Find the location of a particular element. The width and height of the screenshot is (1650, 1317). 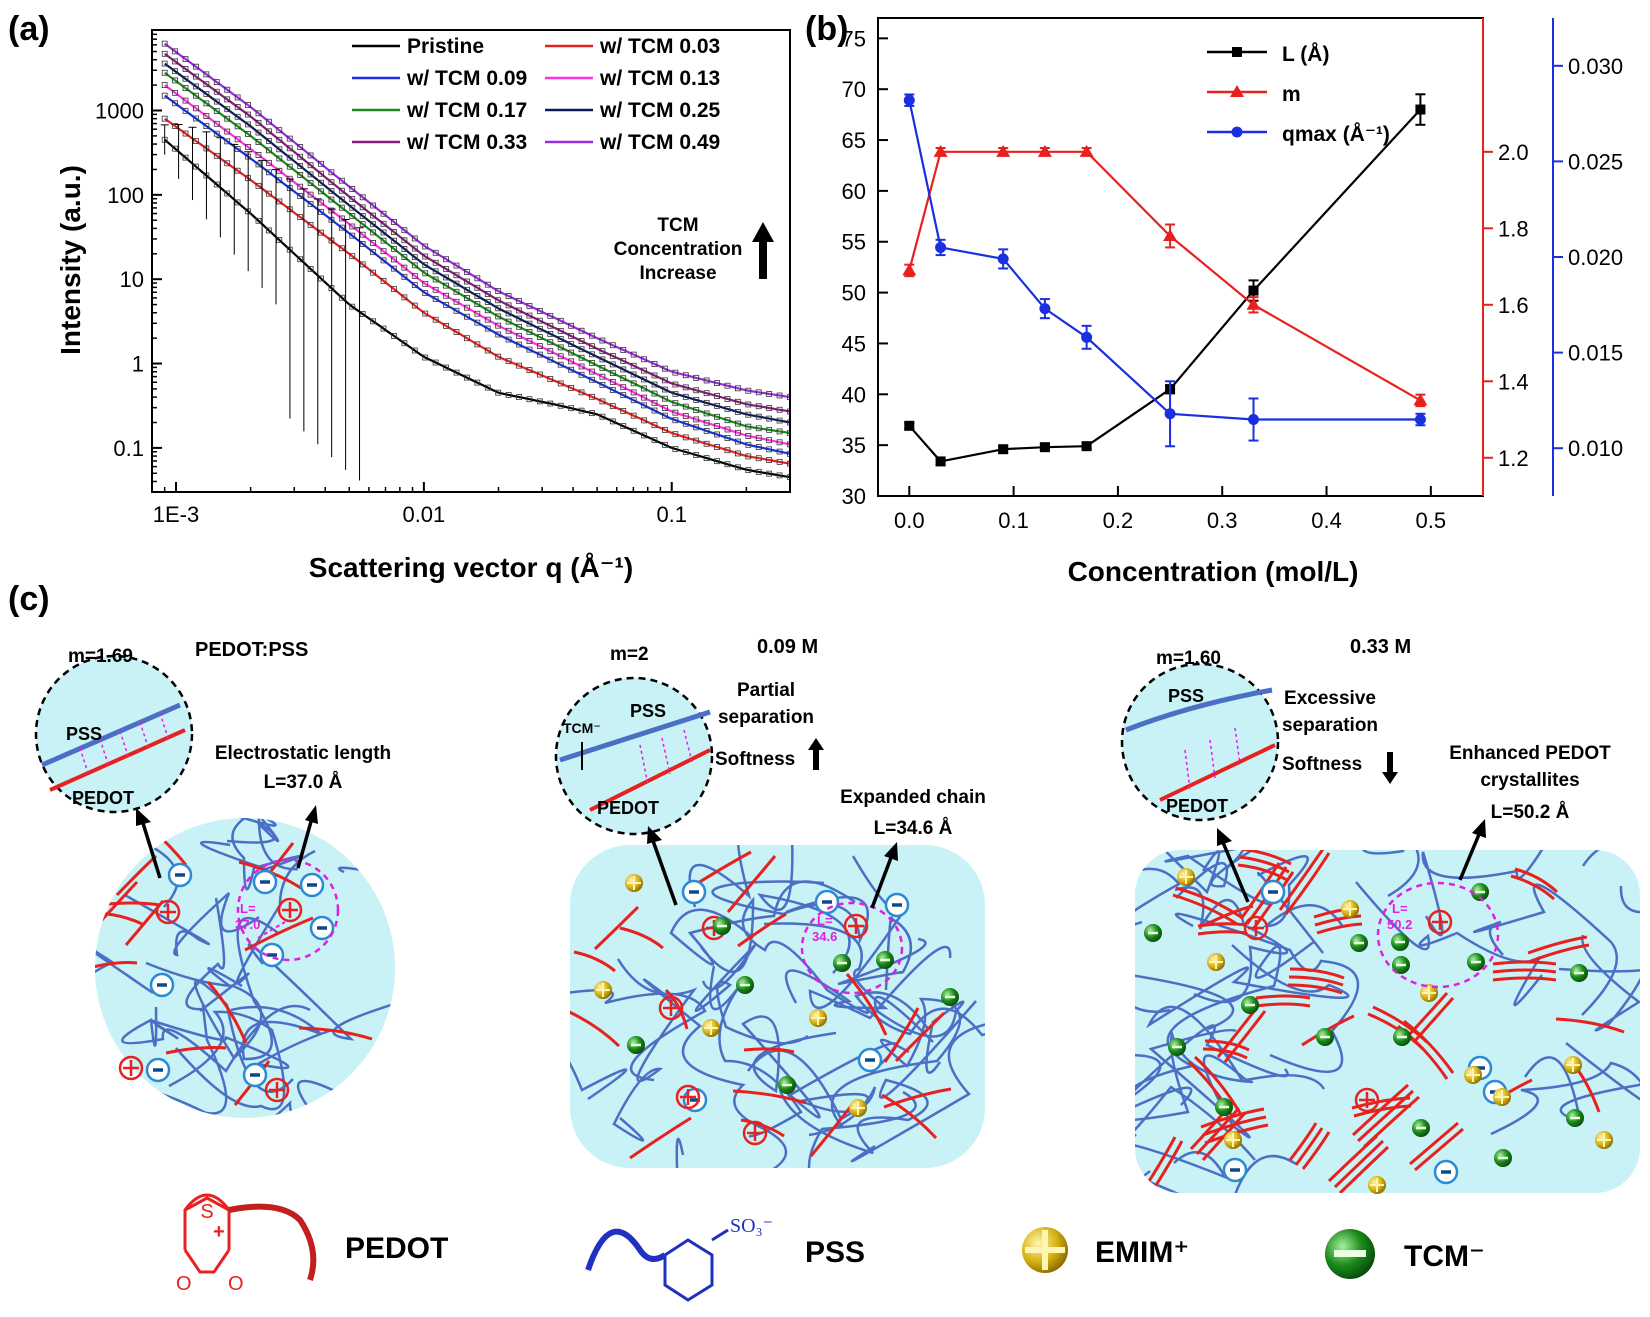

panel-c-label: (c) is located at coordinates (29, 599).